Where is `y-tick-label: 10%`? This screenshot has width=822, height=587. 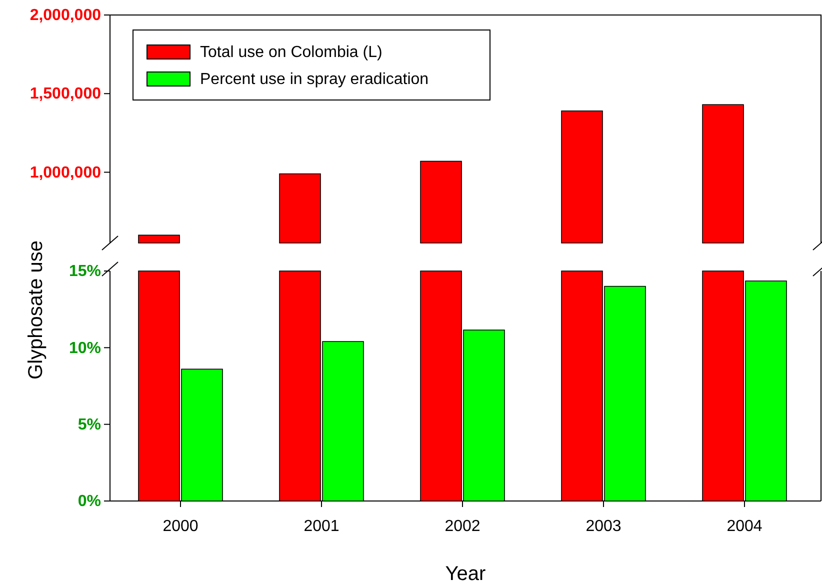
y-tick-label: 10% is located at coordinates (84, 348).